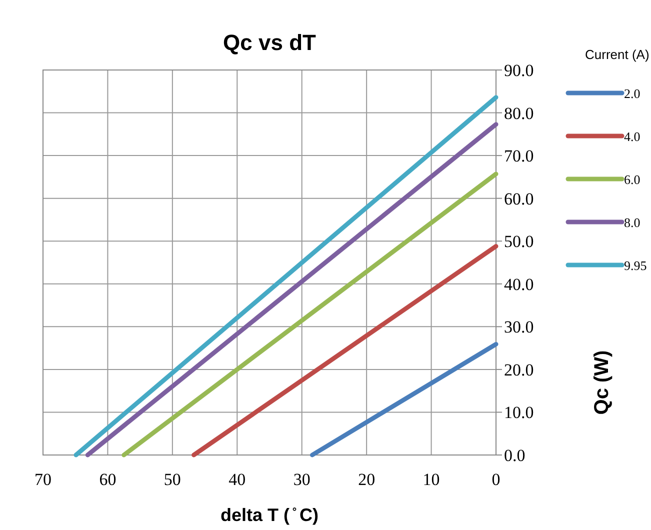 This screenshot has height=530, width=651. Describe the element at coordinates (519, 156) in the screenshot. I see `y-tick-label: 70.0` at that location.